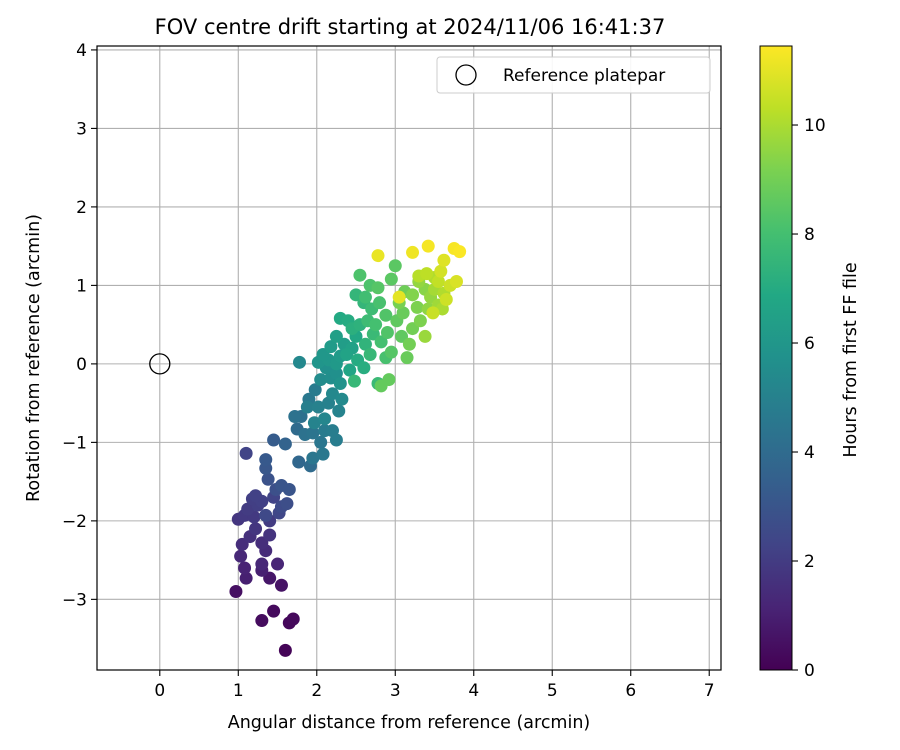 This screenshot has width=900, height=750. I want to click on colorbar-tick-label: 2, so click(809, 562).